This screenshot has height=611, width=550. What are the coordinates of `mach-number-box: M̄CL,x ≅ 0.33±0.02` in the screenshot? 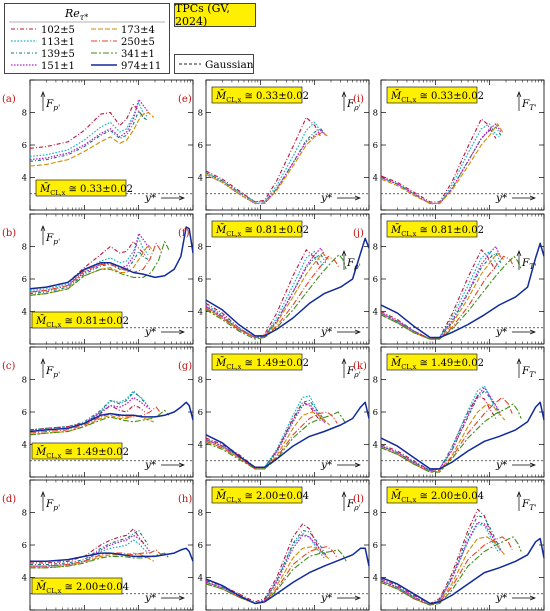 It's located at (260, 95).